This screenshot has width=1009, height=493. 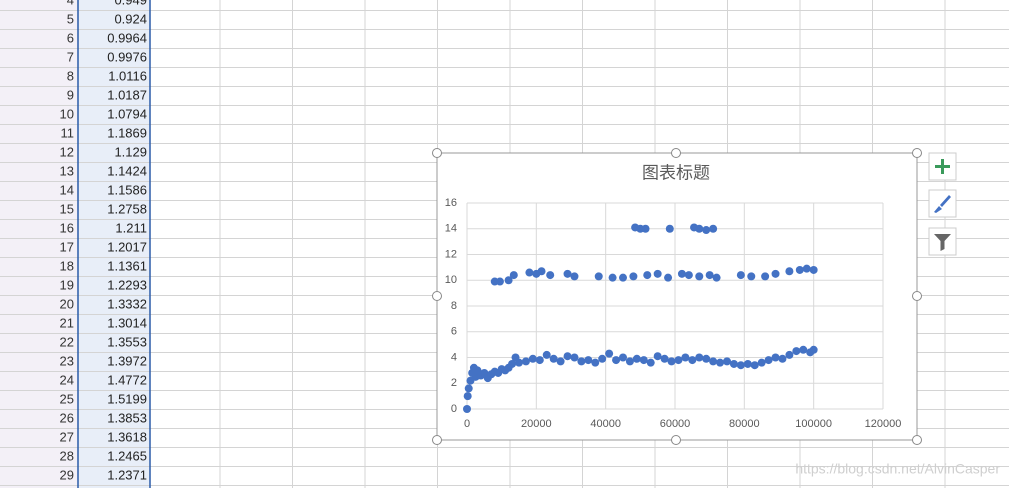 What do you see at coordinates (813, 424) in the screenshot?
I see `x-tick-label: 100000` at bounding box center [813, 424].